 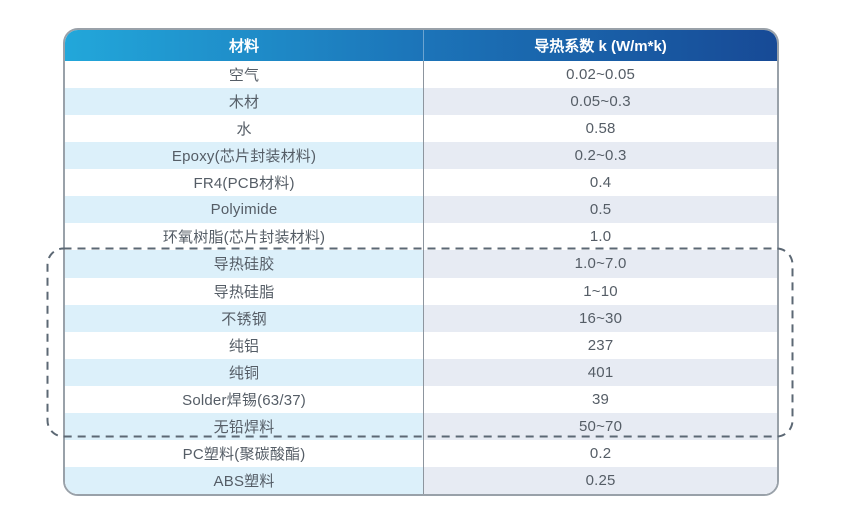 What do you see at coordinates (600, 75) in the screenshot?
I see `k-value-cell: 0.02~0.05` at bounding box center [600, 75].